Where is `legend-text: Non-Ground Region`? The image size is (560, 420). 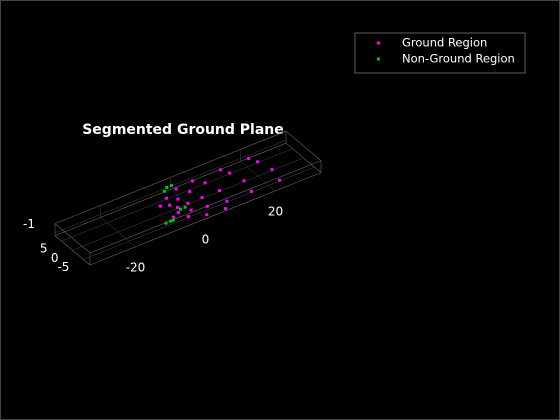 legend-text: Non-Ground Region is located at coordinates (458, 59).